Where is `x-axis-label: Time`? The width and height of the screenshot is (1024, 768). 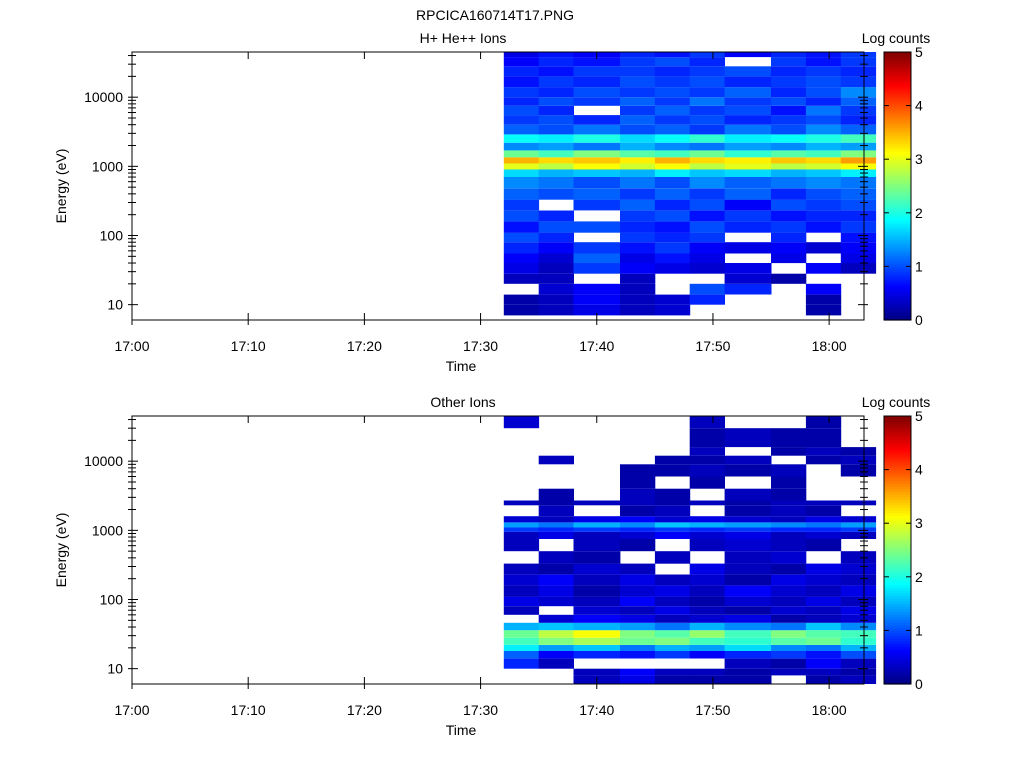 x-axis-label: Time is located at coordinates (461, 730).